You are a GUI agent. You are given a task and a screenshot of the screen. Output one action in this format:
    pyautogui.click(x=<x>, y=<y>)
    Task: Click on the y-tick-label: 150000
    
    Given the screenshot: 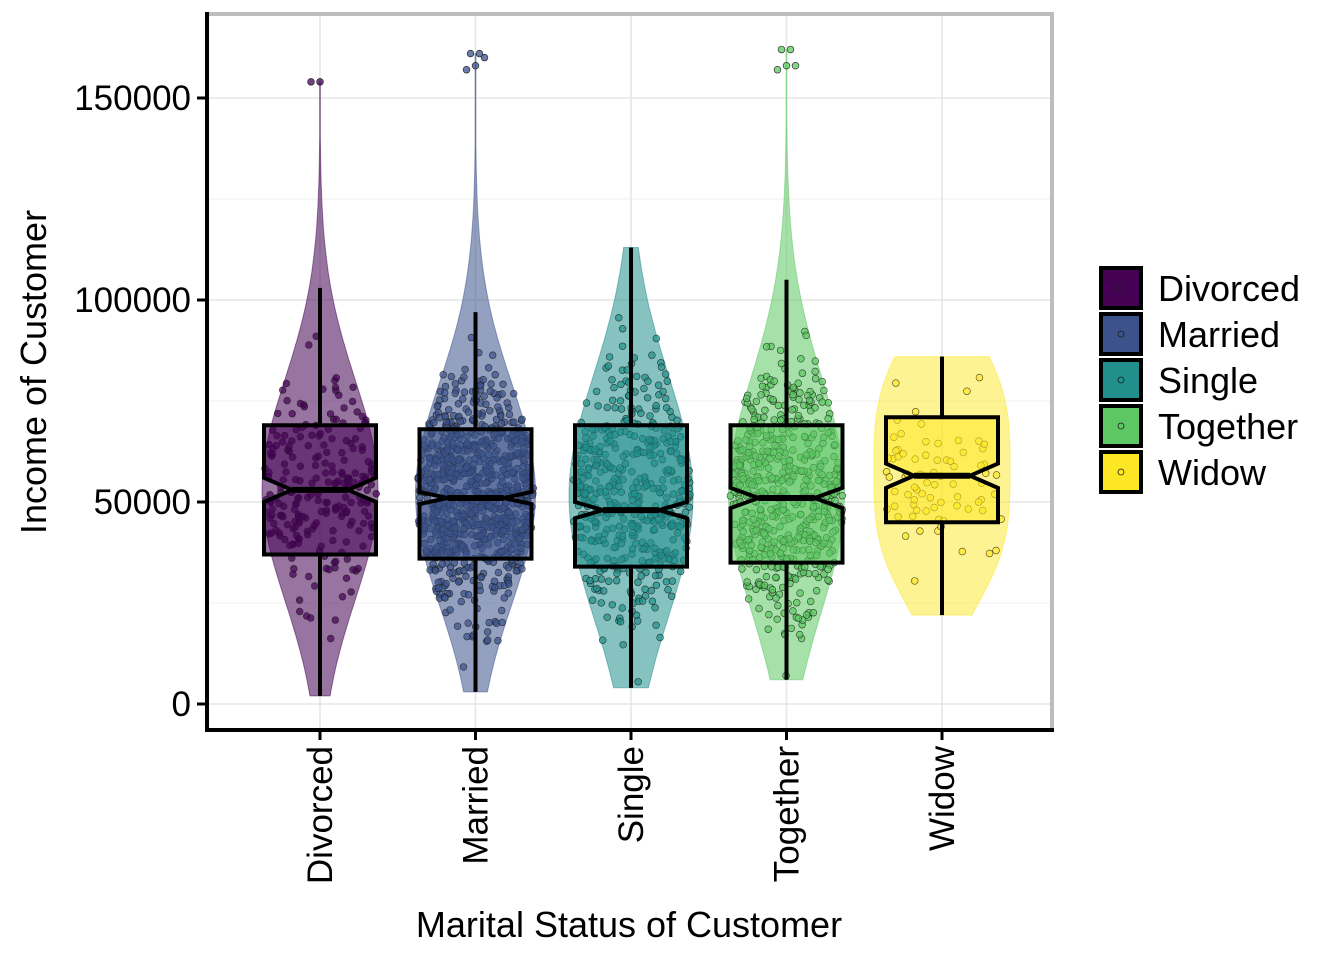 What is the action you would take?
    pyautogui.click(x=132, y=98)
    